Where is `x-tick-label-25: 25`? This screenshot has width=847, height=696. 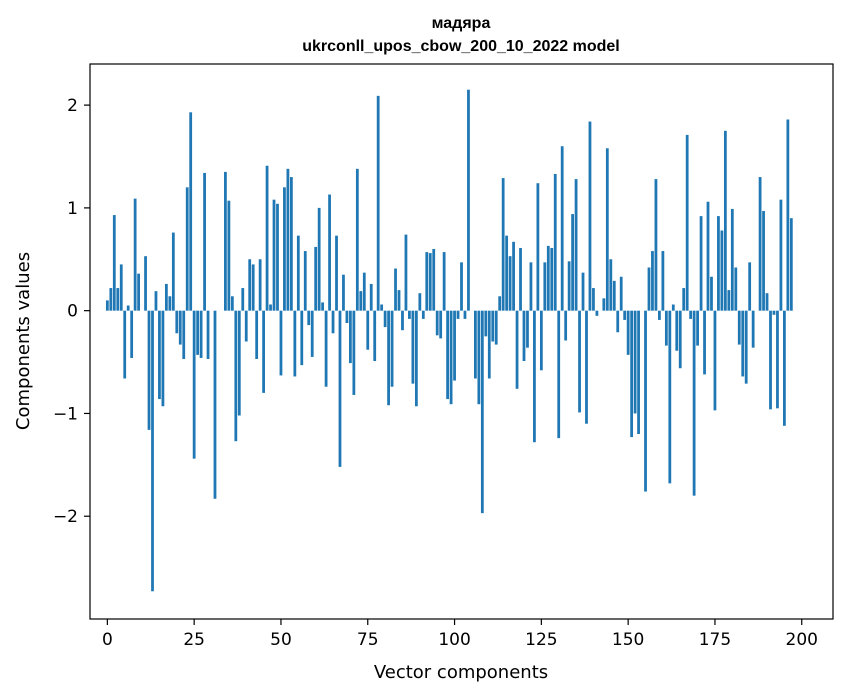
x-tick-label-25: 25 is located at coordinates (194, 640).